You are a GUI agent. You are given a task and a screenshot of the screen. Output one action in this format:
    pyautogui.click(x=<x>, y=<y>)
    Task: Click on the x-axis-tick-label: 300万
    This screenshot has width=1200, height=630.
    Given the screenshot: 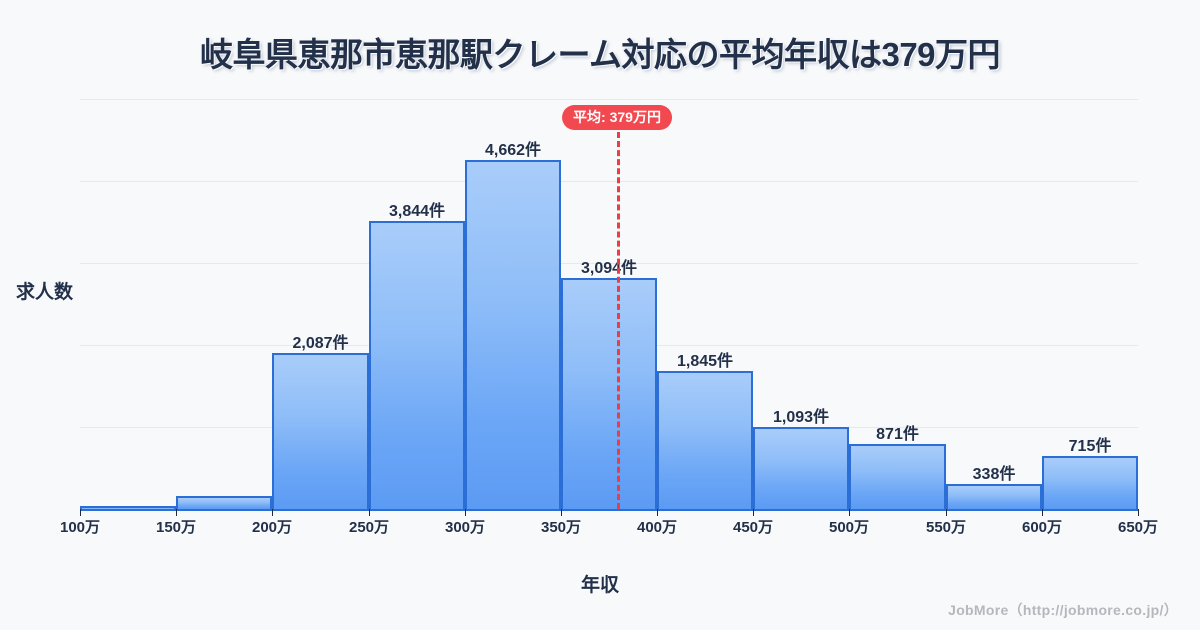 What is the action you would take?
    pyautogui.click(x=465, y=527)
    